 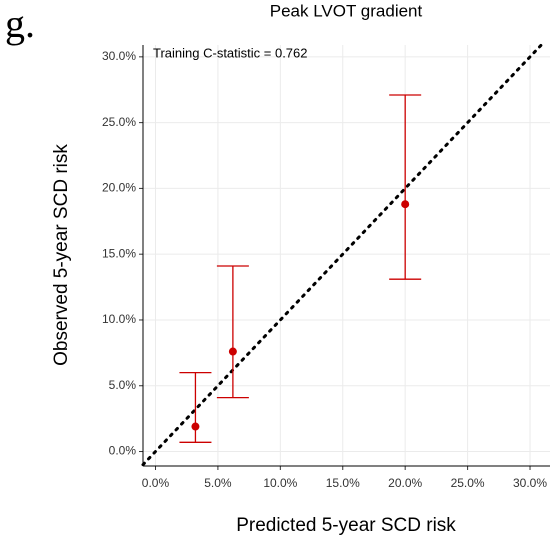 What do you see at coordinates (468, 483) in the screenshot?
I see `x-tick-label: 25.0%` at bounding box center [468, 483].